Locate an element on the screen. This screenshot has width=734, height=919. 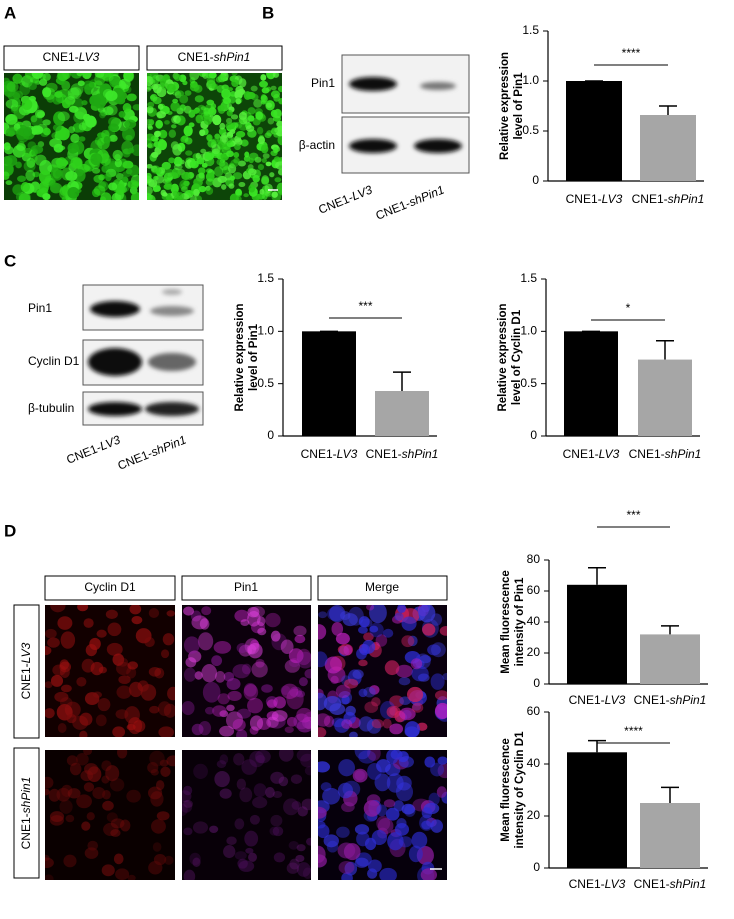
micrograph-bg is located at coordinates (246, 815).